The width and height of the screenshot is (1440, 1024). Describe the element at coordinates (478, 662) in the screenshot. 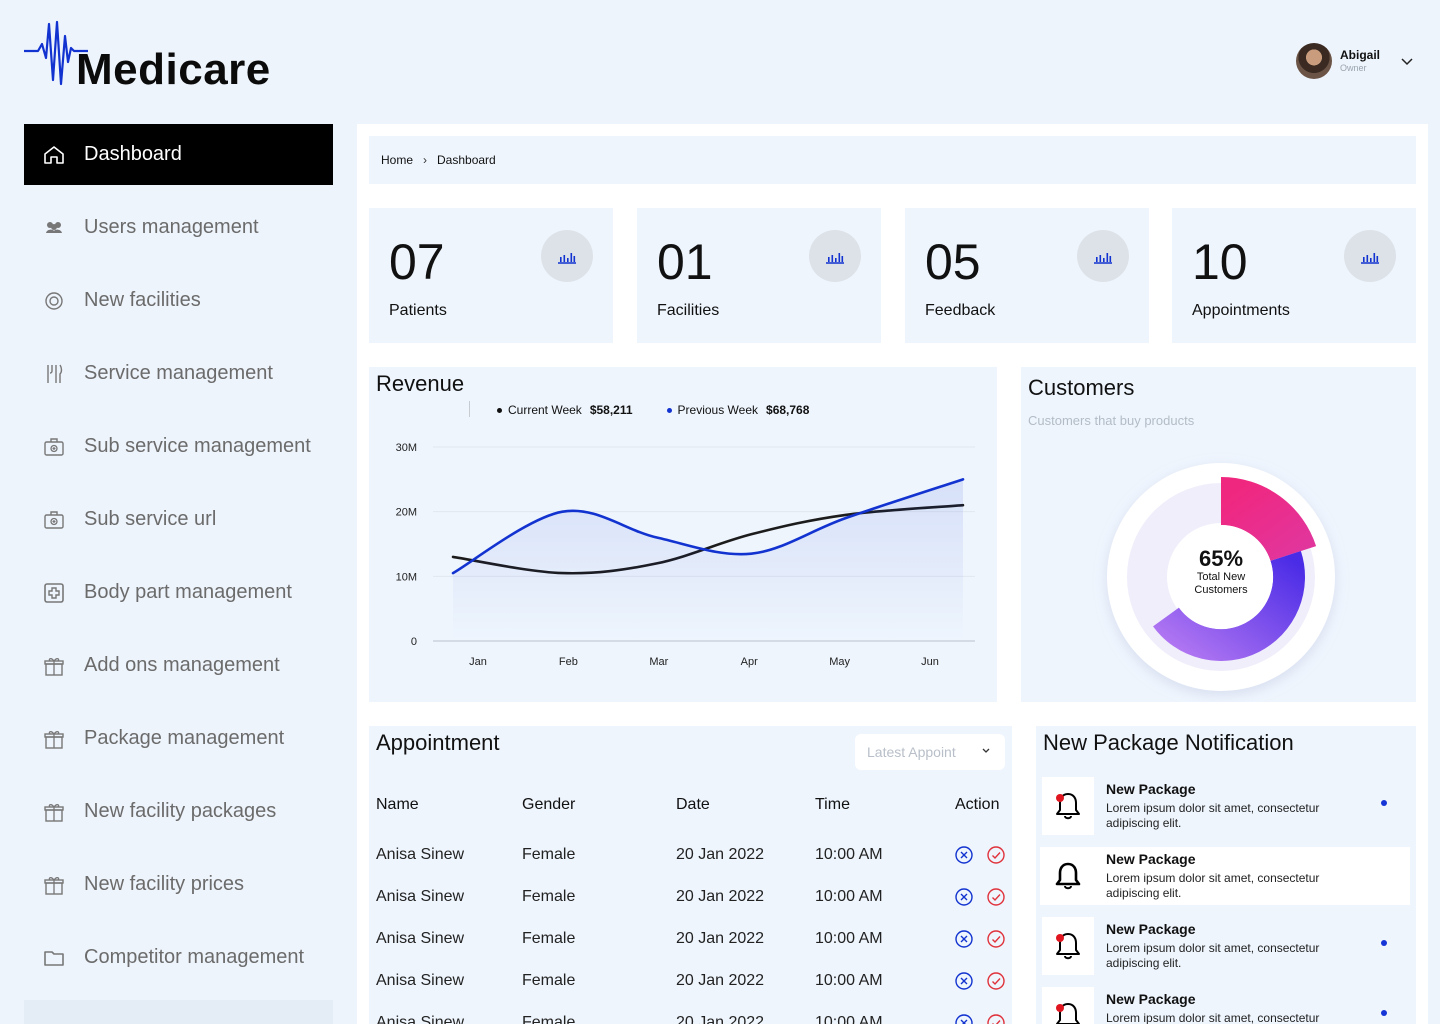

I see `x-tick-label: Jan` at that location.